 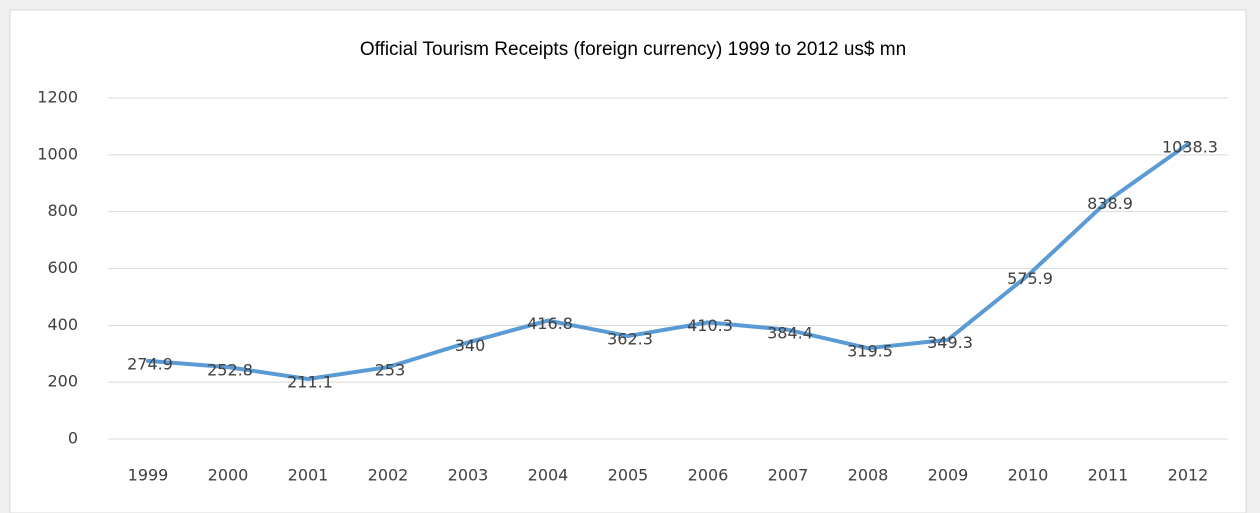 What do you see at coordinates (468, 475) in the screenshot?
I see `x-tick-label: 2003` at bounding box center [468, 475].